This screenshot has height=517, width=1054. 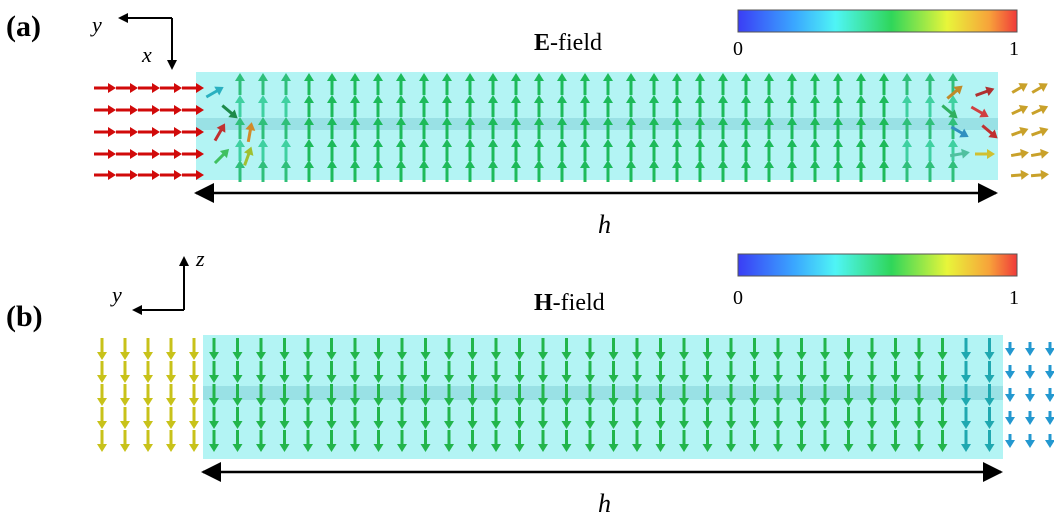 I want to click on panel-a-label: (a), so click(x=23, y=26).